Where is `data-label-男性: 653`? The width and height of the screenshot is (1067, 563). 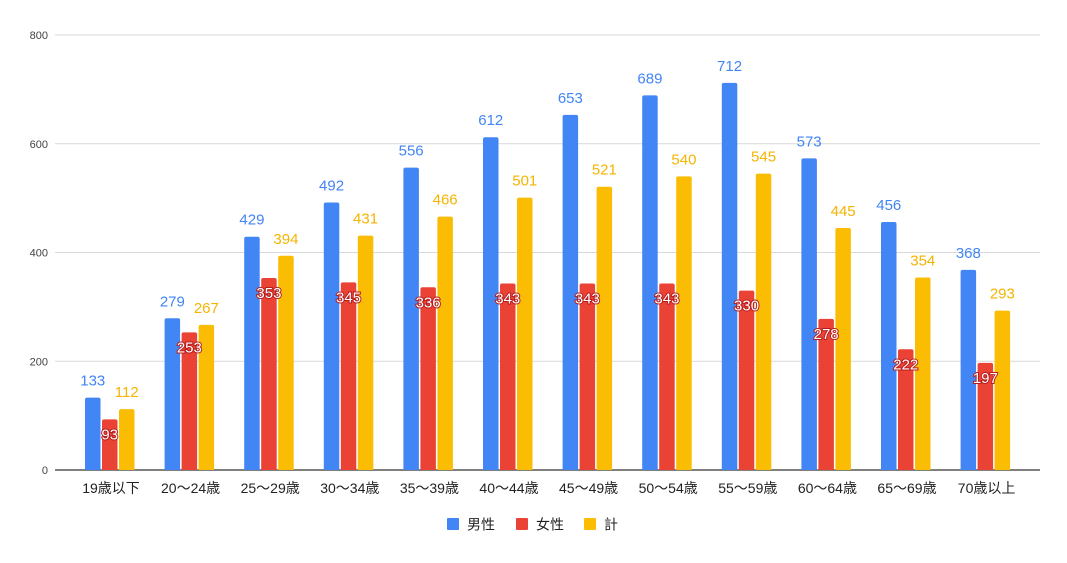
data-label-男性: 653 is located at coordinates (570, 98).